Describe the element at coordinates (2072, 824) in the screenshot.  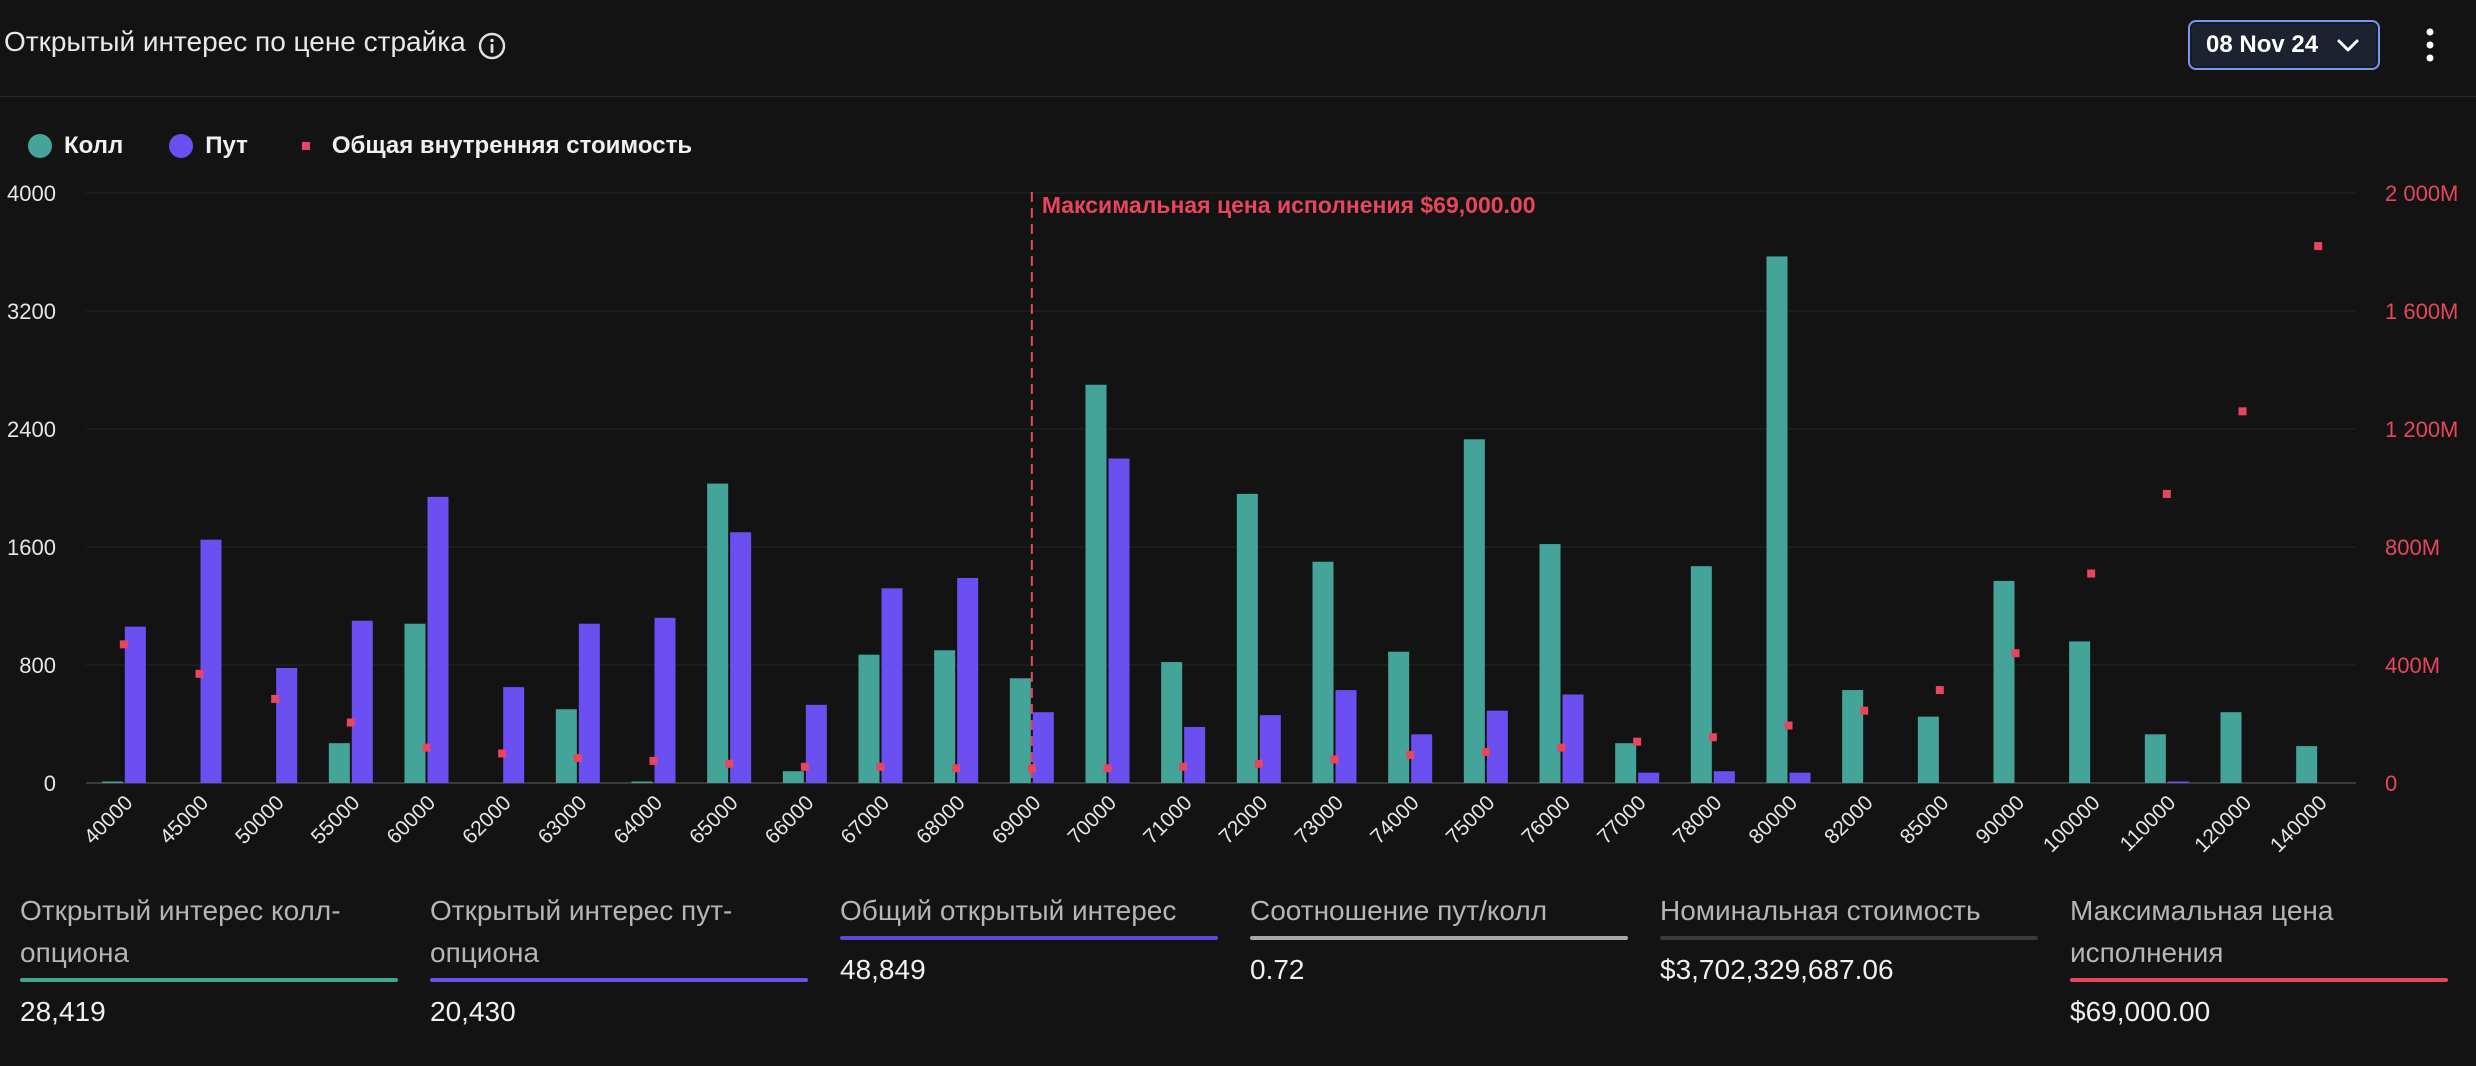
I see `x-tick-label: 100000` at that location.